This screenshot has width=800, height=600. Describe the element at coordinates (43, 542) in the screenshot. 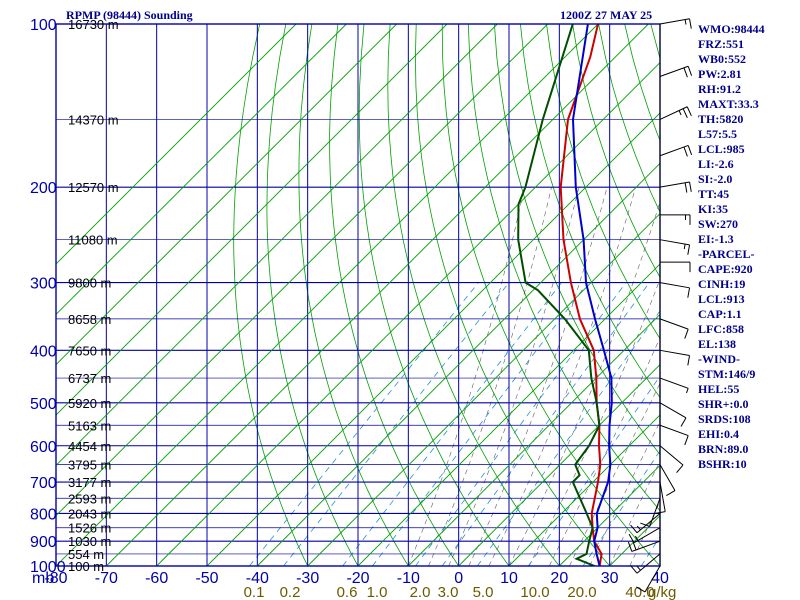

I see `pressure-tick-label: 900` at that location.